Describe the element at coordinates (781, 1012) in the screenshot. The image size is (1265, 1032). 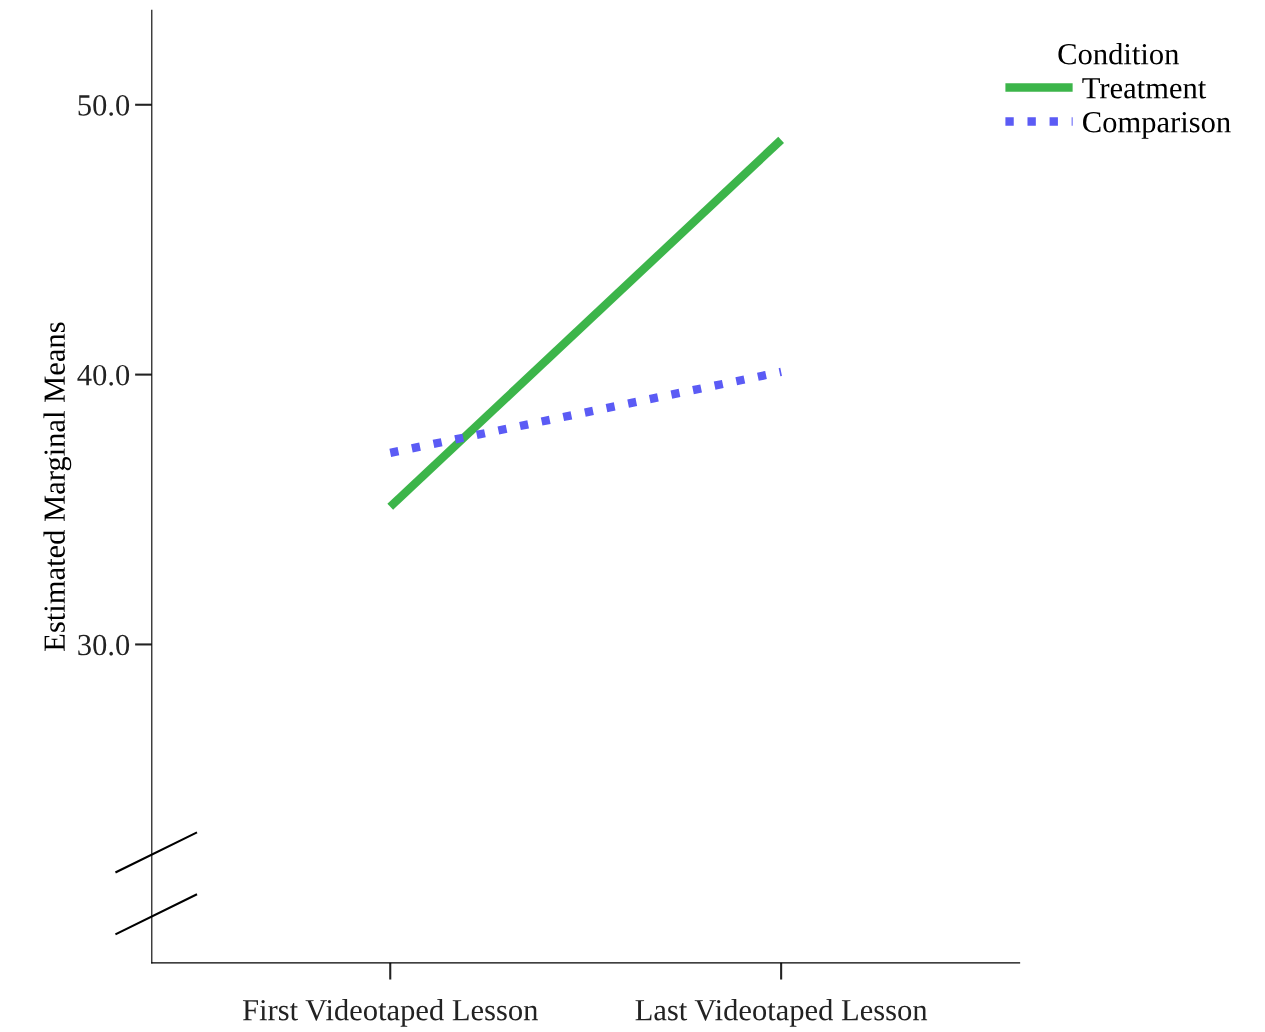
I see `x-tick-label: Last Videotaped Lesson` at that location.